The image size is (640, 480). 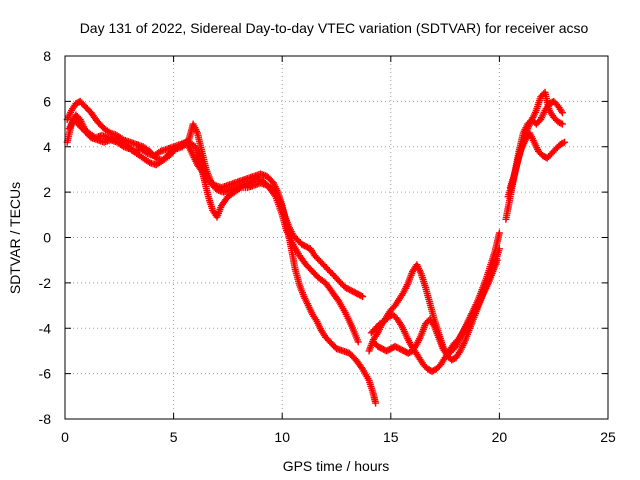 What do you see at coordinates (47, 192) in the screenshot?
I see `y-tick-label: 2` at bounding box center [47, 192].